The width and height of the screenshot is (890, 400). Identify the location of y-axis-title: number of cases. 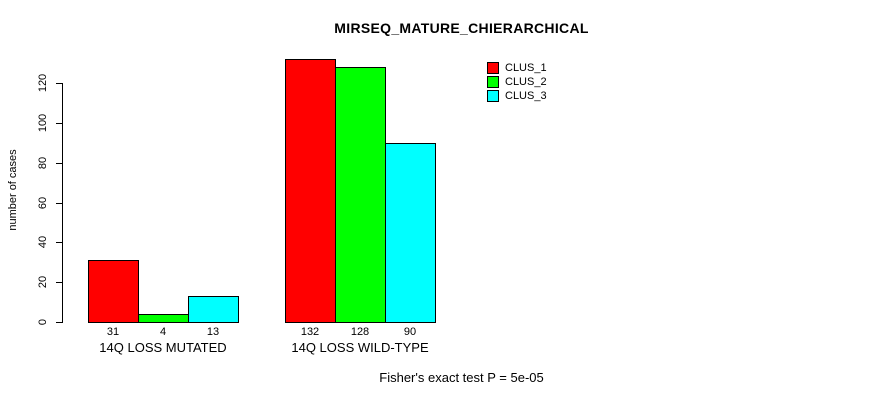
(13, 190).